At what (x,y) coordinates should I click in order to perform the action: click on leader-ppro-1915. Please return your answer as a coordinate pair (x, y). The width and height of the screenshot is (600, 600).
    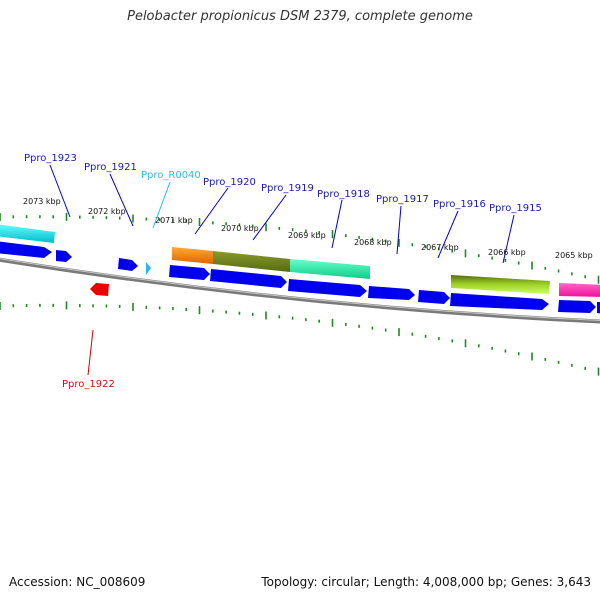
    Looking at the image, I should click on (508, 239).